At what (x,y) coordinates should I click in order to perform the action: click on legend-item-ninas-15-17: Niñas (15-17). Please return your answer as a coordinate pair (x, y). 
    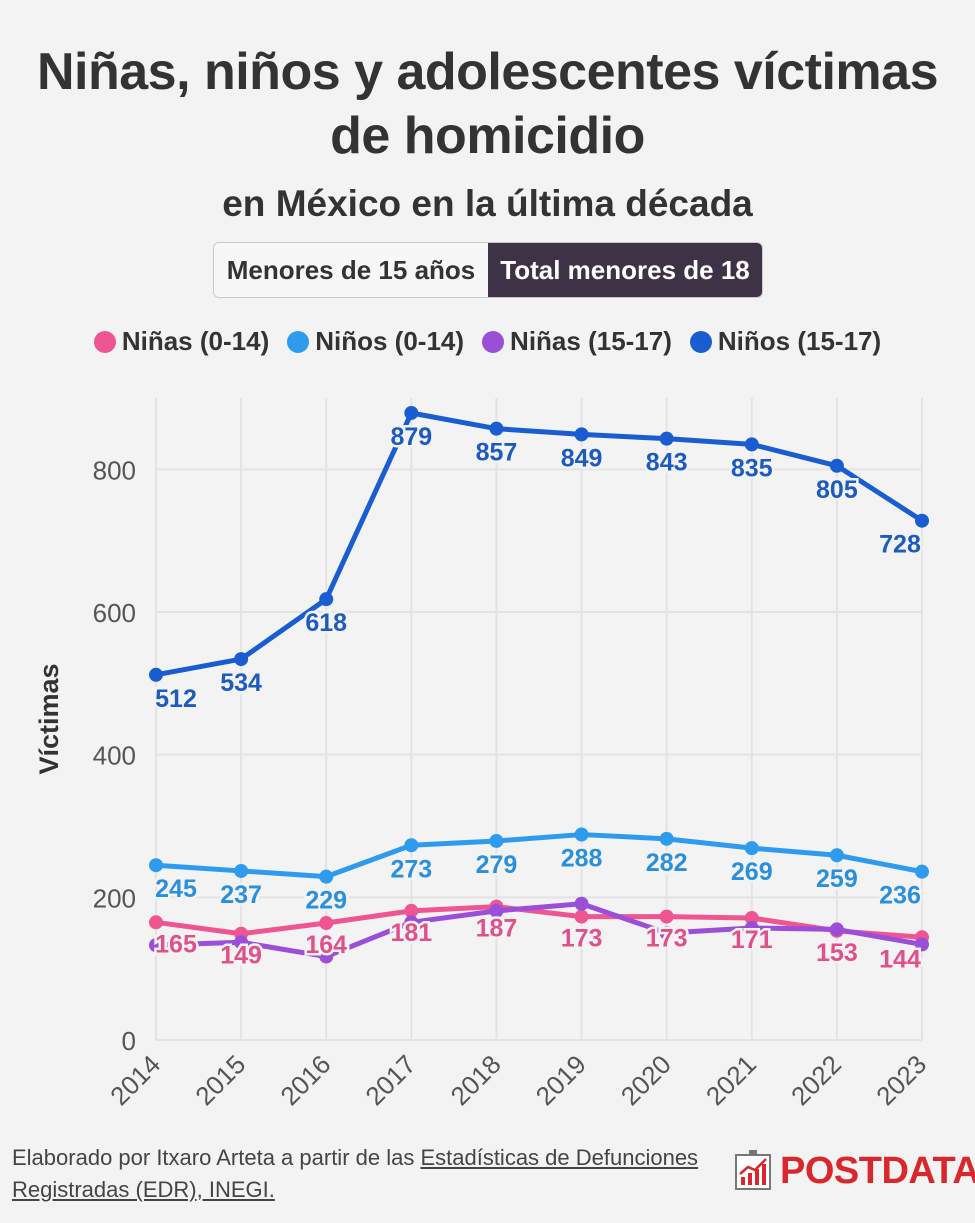
    Looking at the image, I should click on (577, 341).